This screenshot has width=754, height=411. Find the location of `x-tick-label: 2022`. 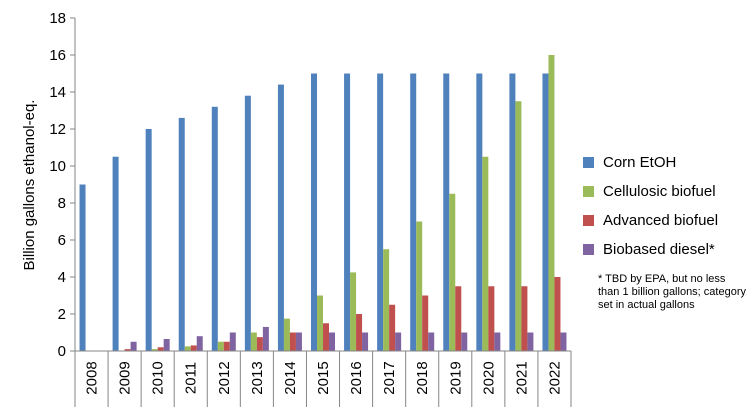

x-tick-label: 2022 is located at coordinates (554, 377).